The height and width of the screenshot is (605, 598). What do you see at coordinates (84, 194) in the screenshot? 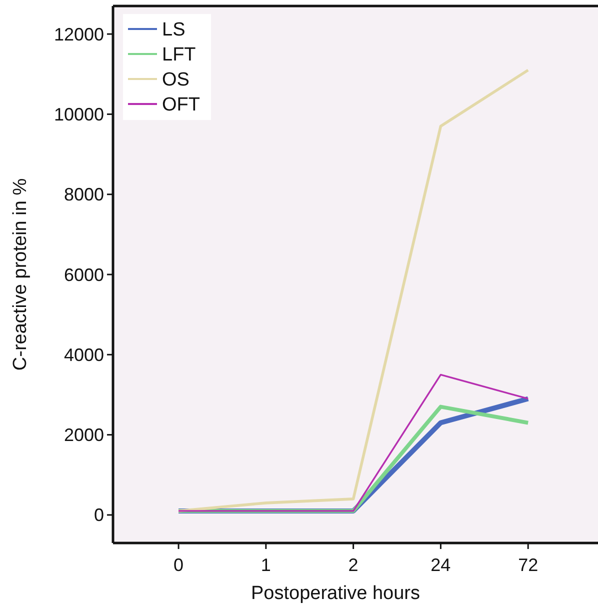
I see `y-tick-label: 8000` at bounding box center [84, 194].